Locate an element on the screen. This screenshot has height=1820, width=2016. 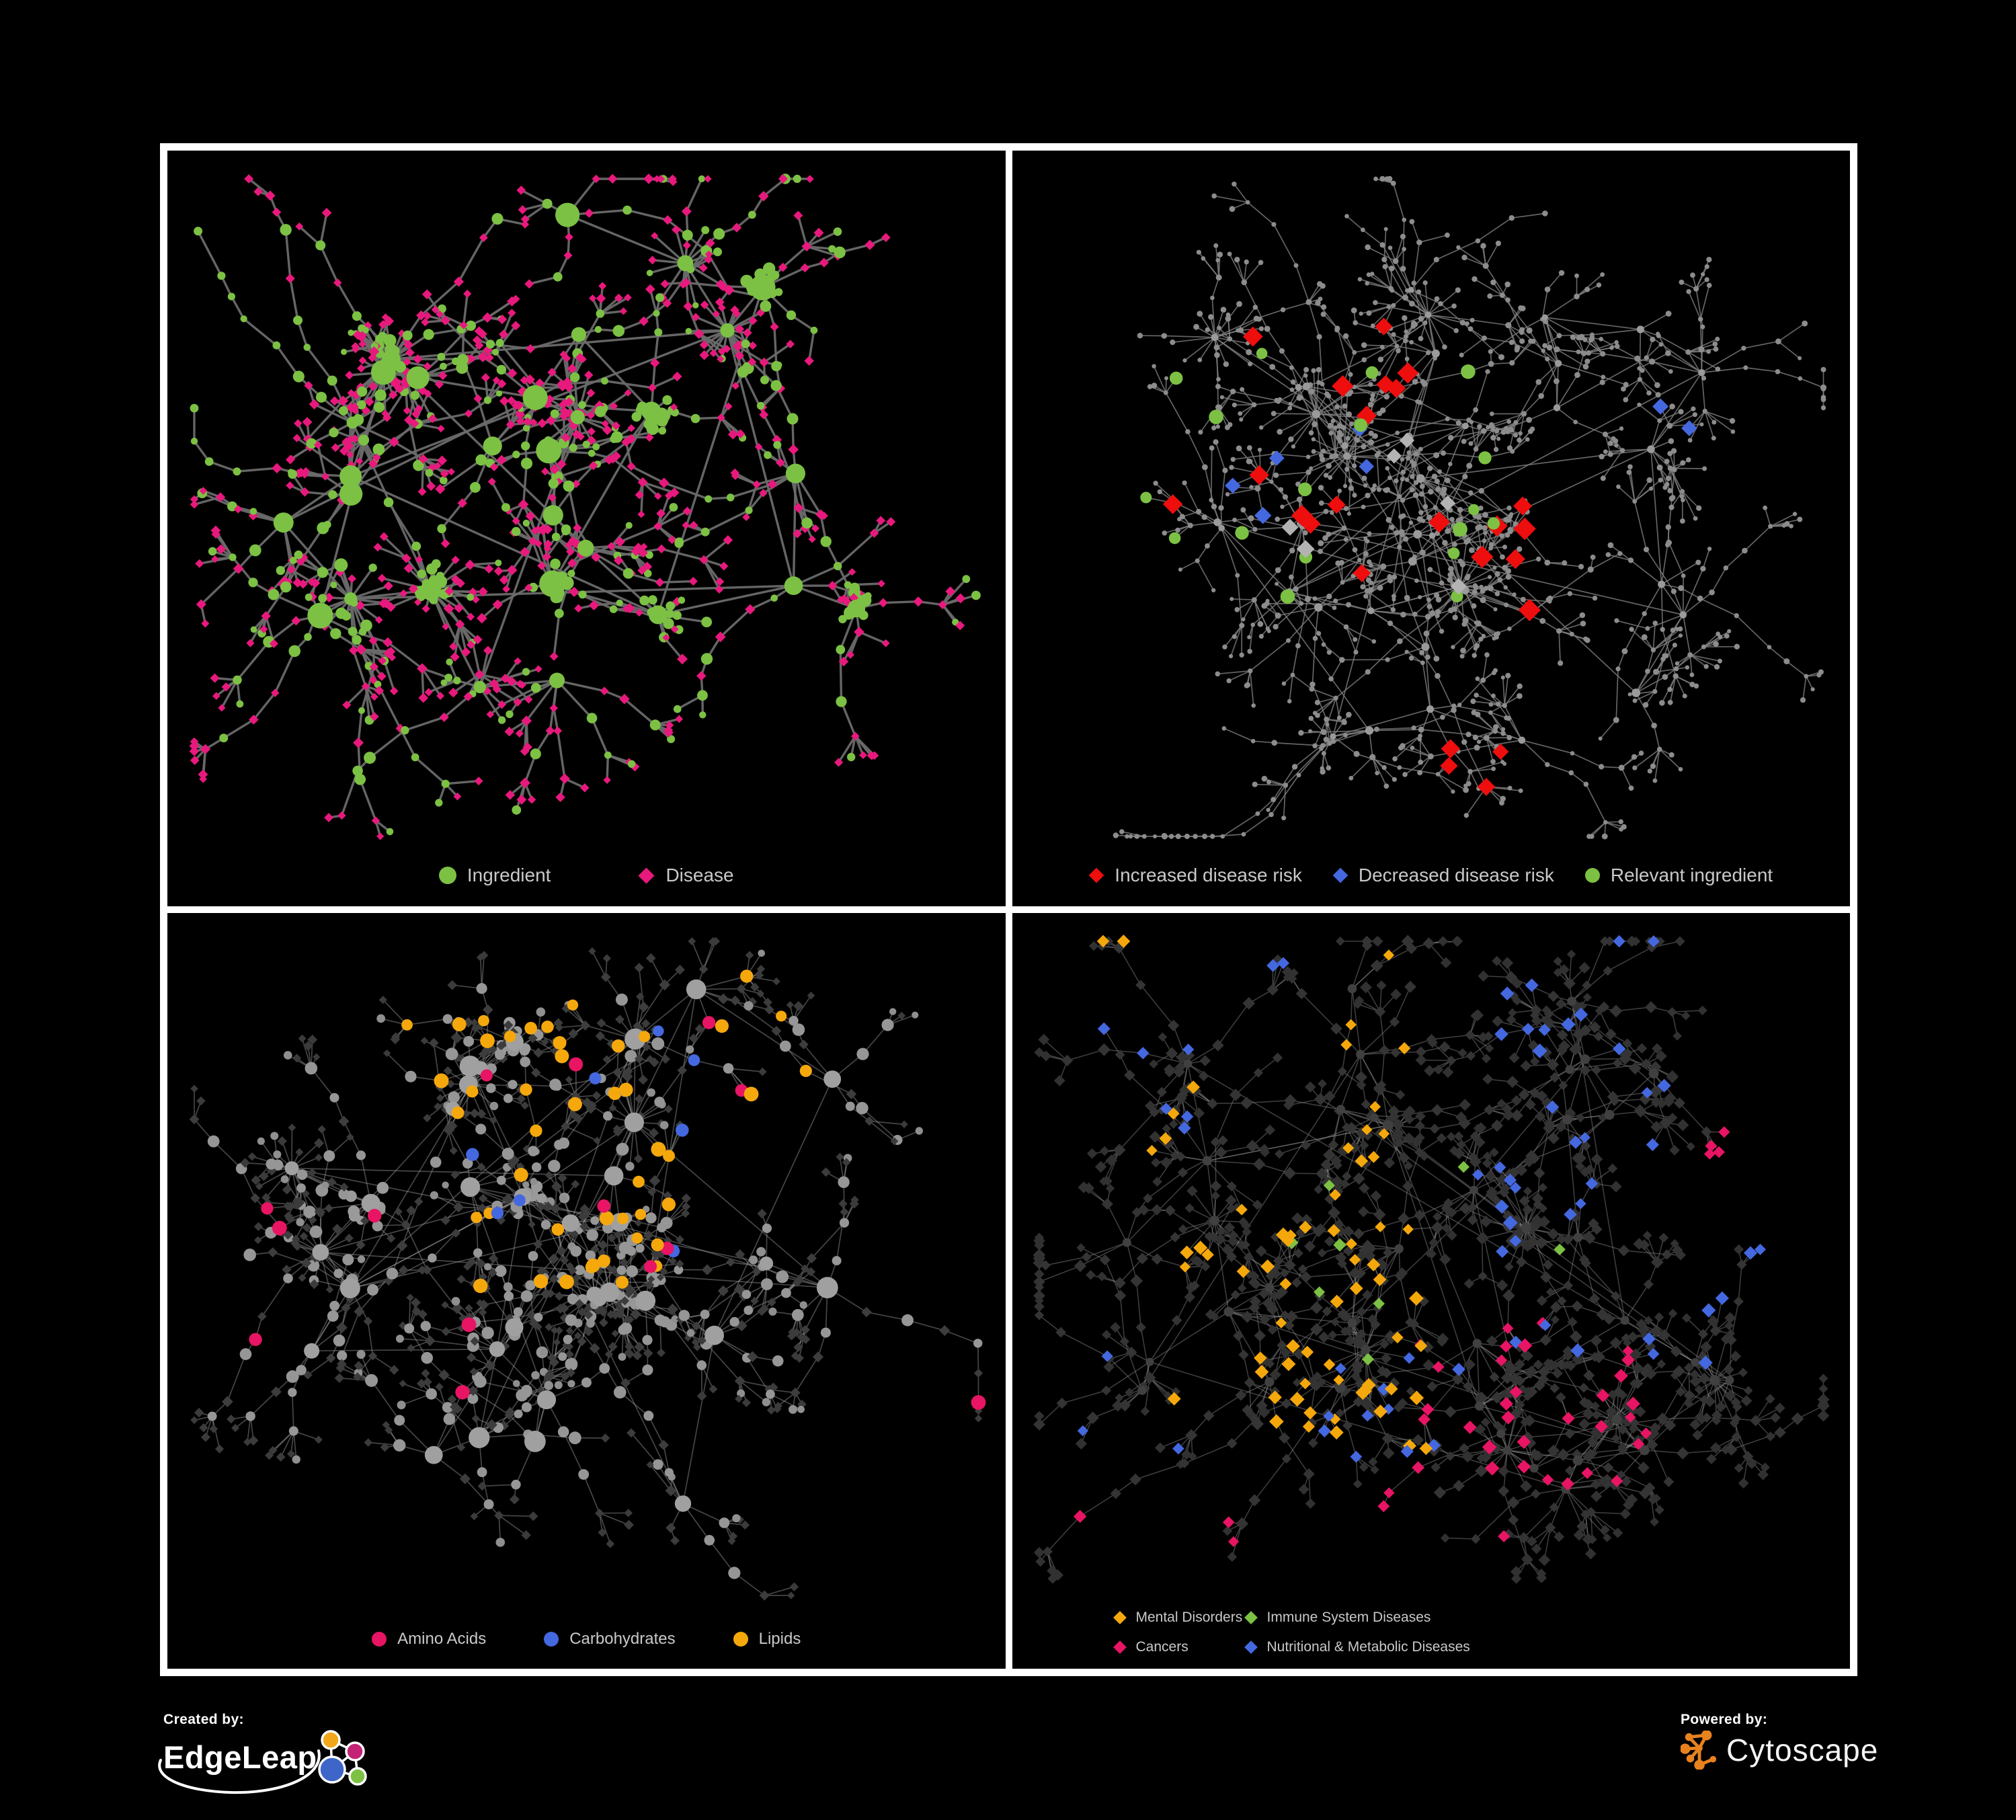
network-graph-nutrient-classes is located at coordinates (587, 1269).